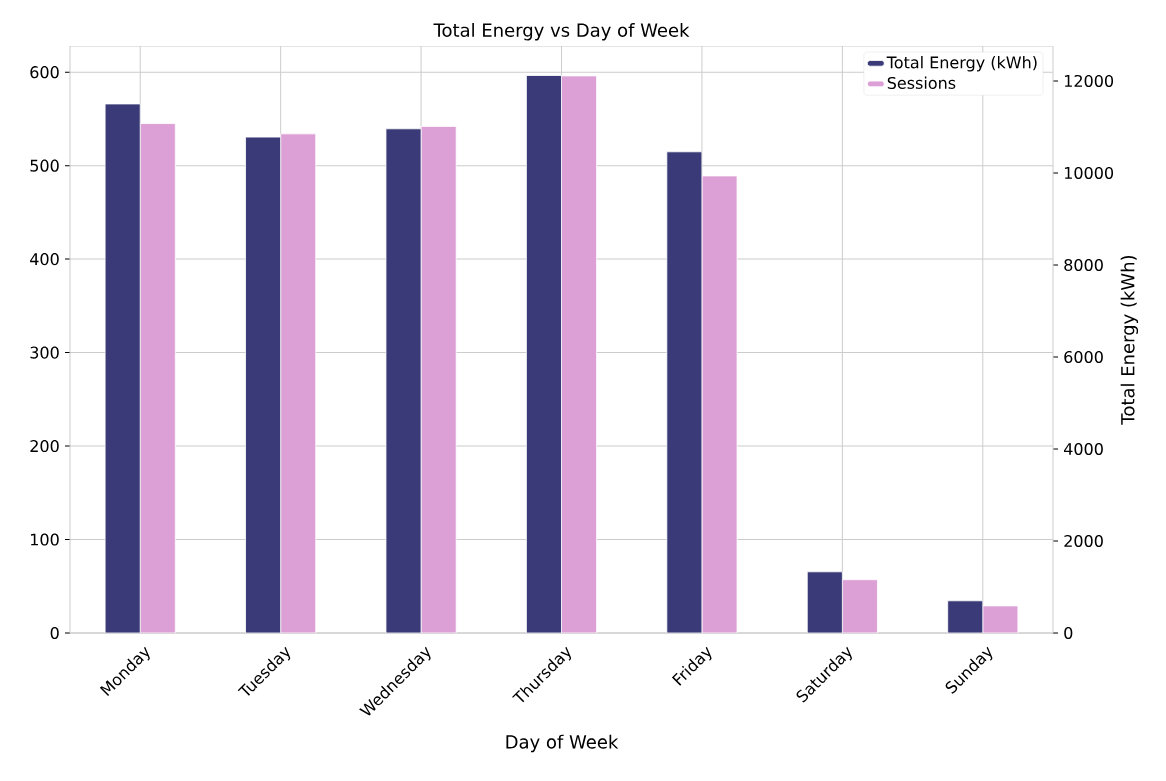  What do you see at coordinates (54, 633) in the screenshot?
I see `y-tick-label: 0` at bounding box center [54, 633].